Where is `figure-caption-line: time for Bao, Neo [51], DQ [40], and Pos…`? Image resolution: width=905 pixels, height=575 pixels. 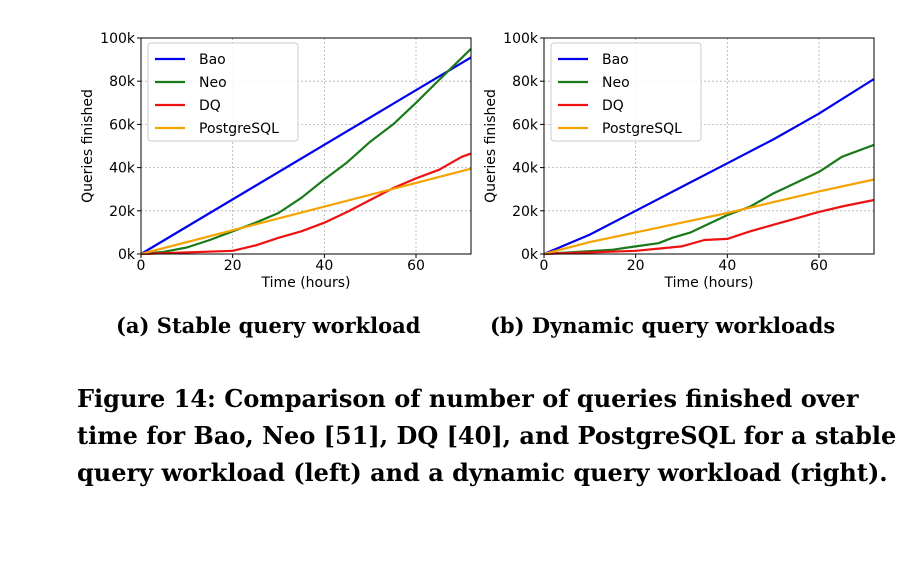
figure-caption-line: time for Bao, Neo [51], DQ [40], and Pos… is located at coordinates (487, 435).